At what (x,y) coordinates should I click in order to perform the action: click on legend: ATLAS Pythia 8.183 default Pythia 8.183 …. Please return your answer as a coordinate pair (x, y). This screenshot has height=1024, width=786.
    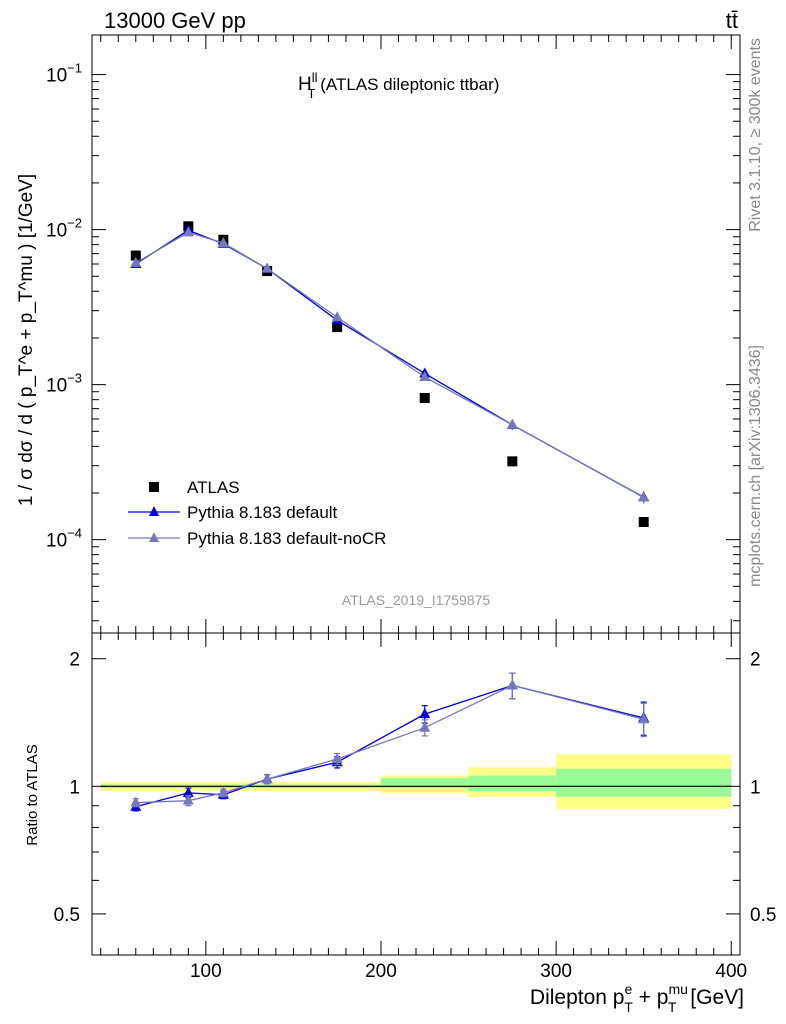
    Looking at the image, I should click on (257, 513).